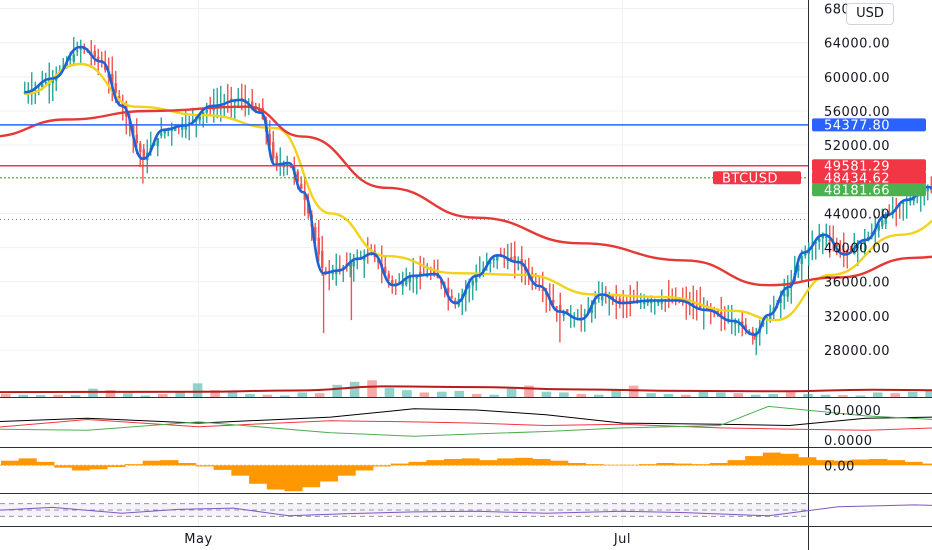  I want to click on price-tag-label: 49581.29, so click(857, 166).